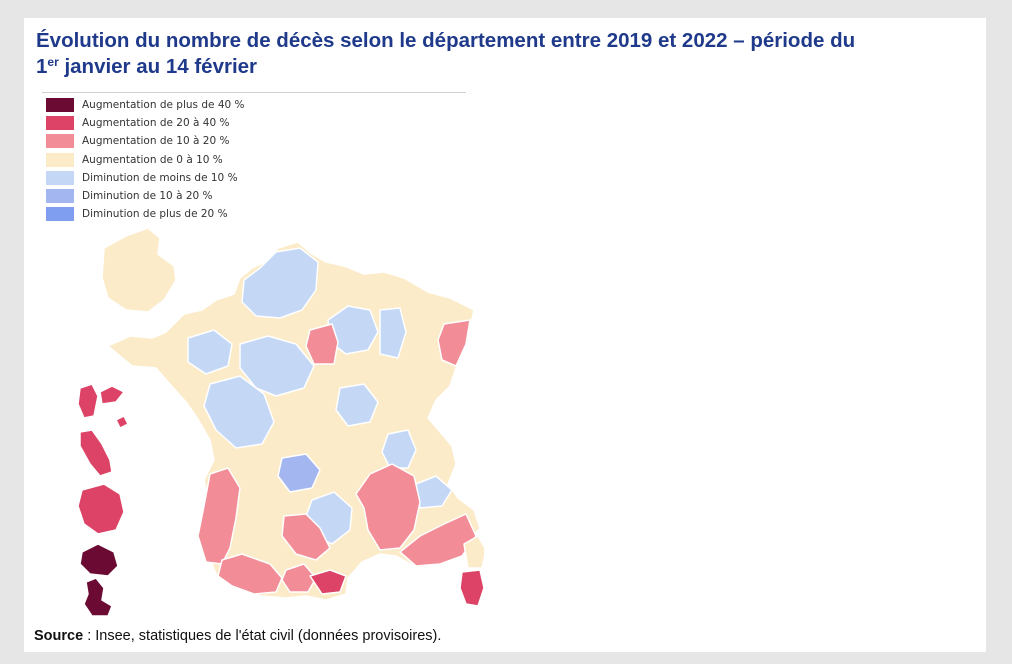 Image resolution: width=1012 pixels, height=664 pixels. I want to click on legend-label: Diminution de 10 à 20 %, so click(147, 196).